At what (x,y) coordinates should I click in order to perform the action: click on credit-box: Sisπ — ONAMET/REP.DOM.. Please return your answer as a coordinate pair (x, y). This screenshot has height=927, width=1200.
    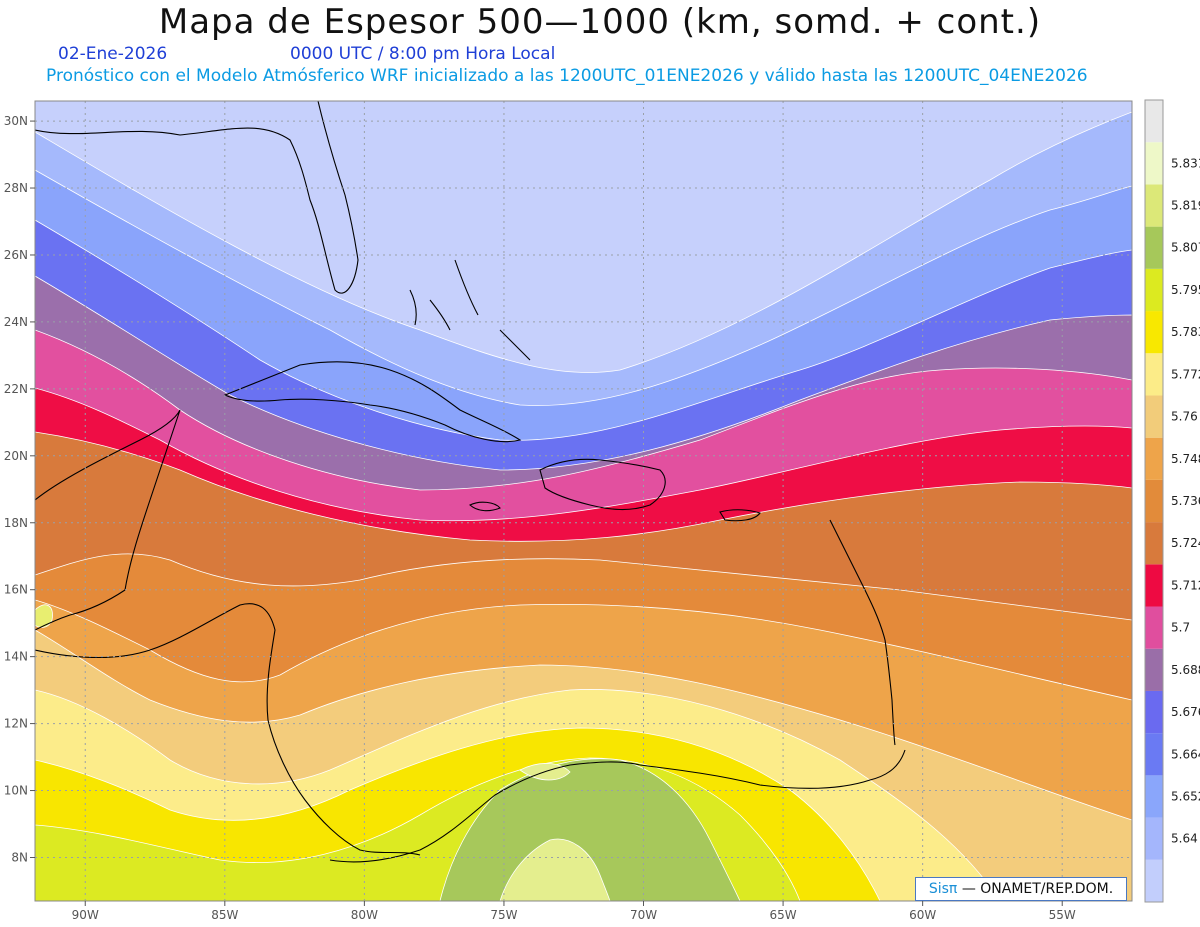
    Looking at the image, I should click on (1021, 889).